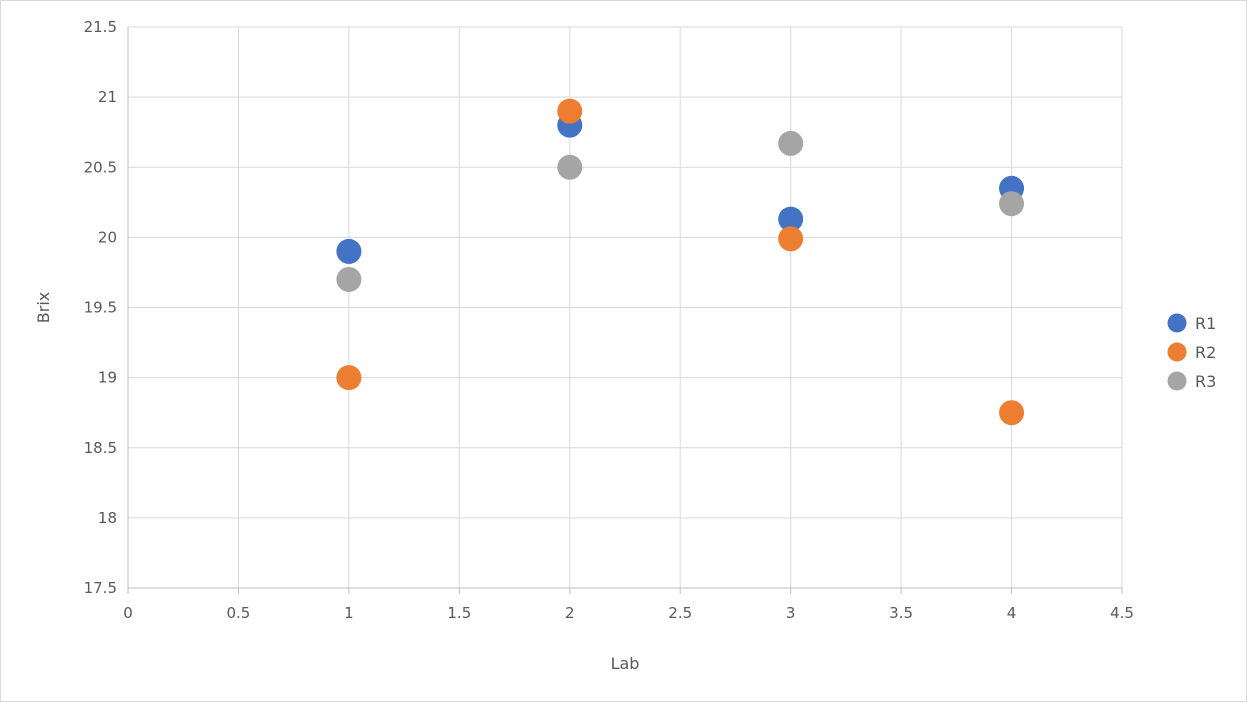 This screenshot has height=702, width=1247. Describe the element at coordinates (1177, 323) in the screenshot. I see `legend-marker-r1` at that location.